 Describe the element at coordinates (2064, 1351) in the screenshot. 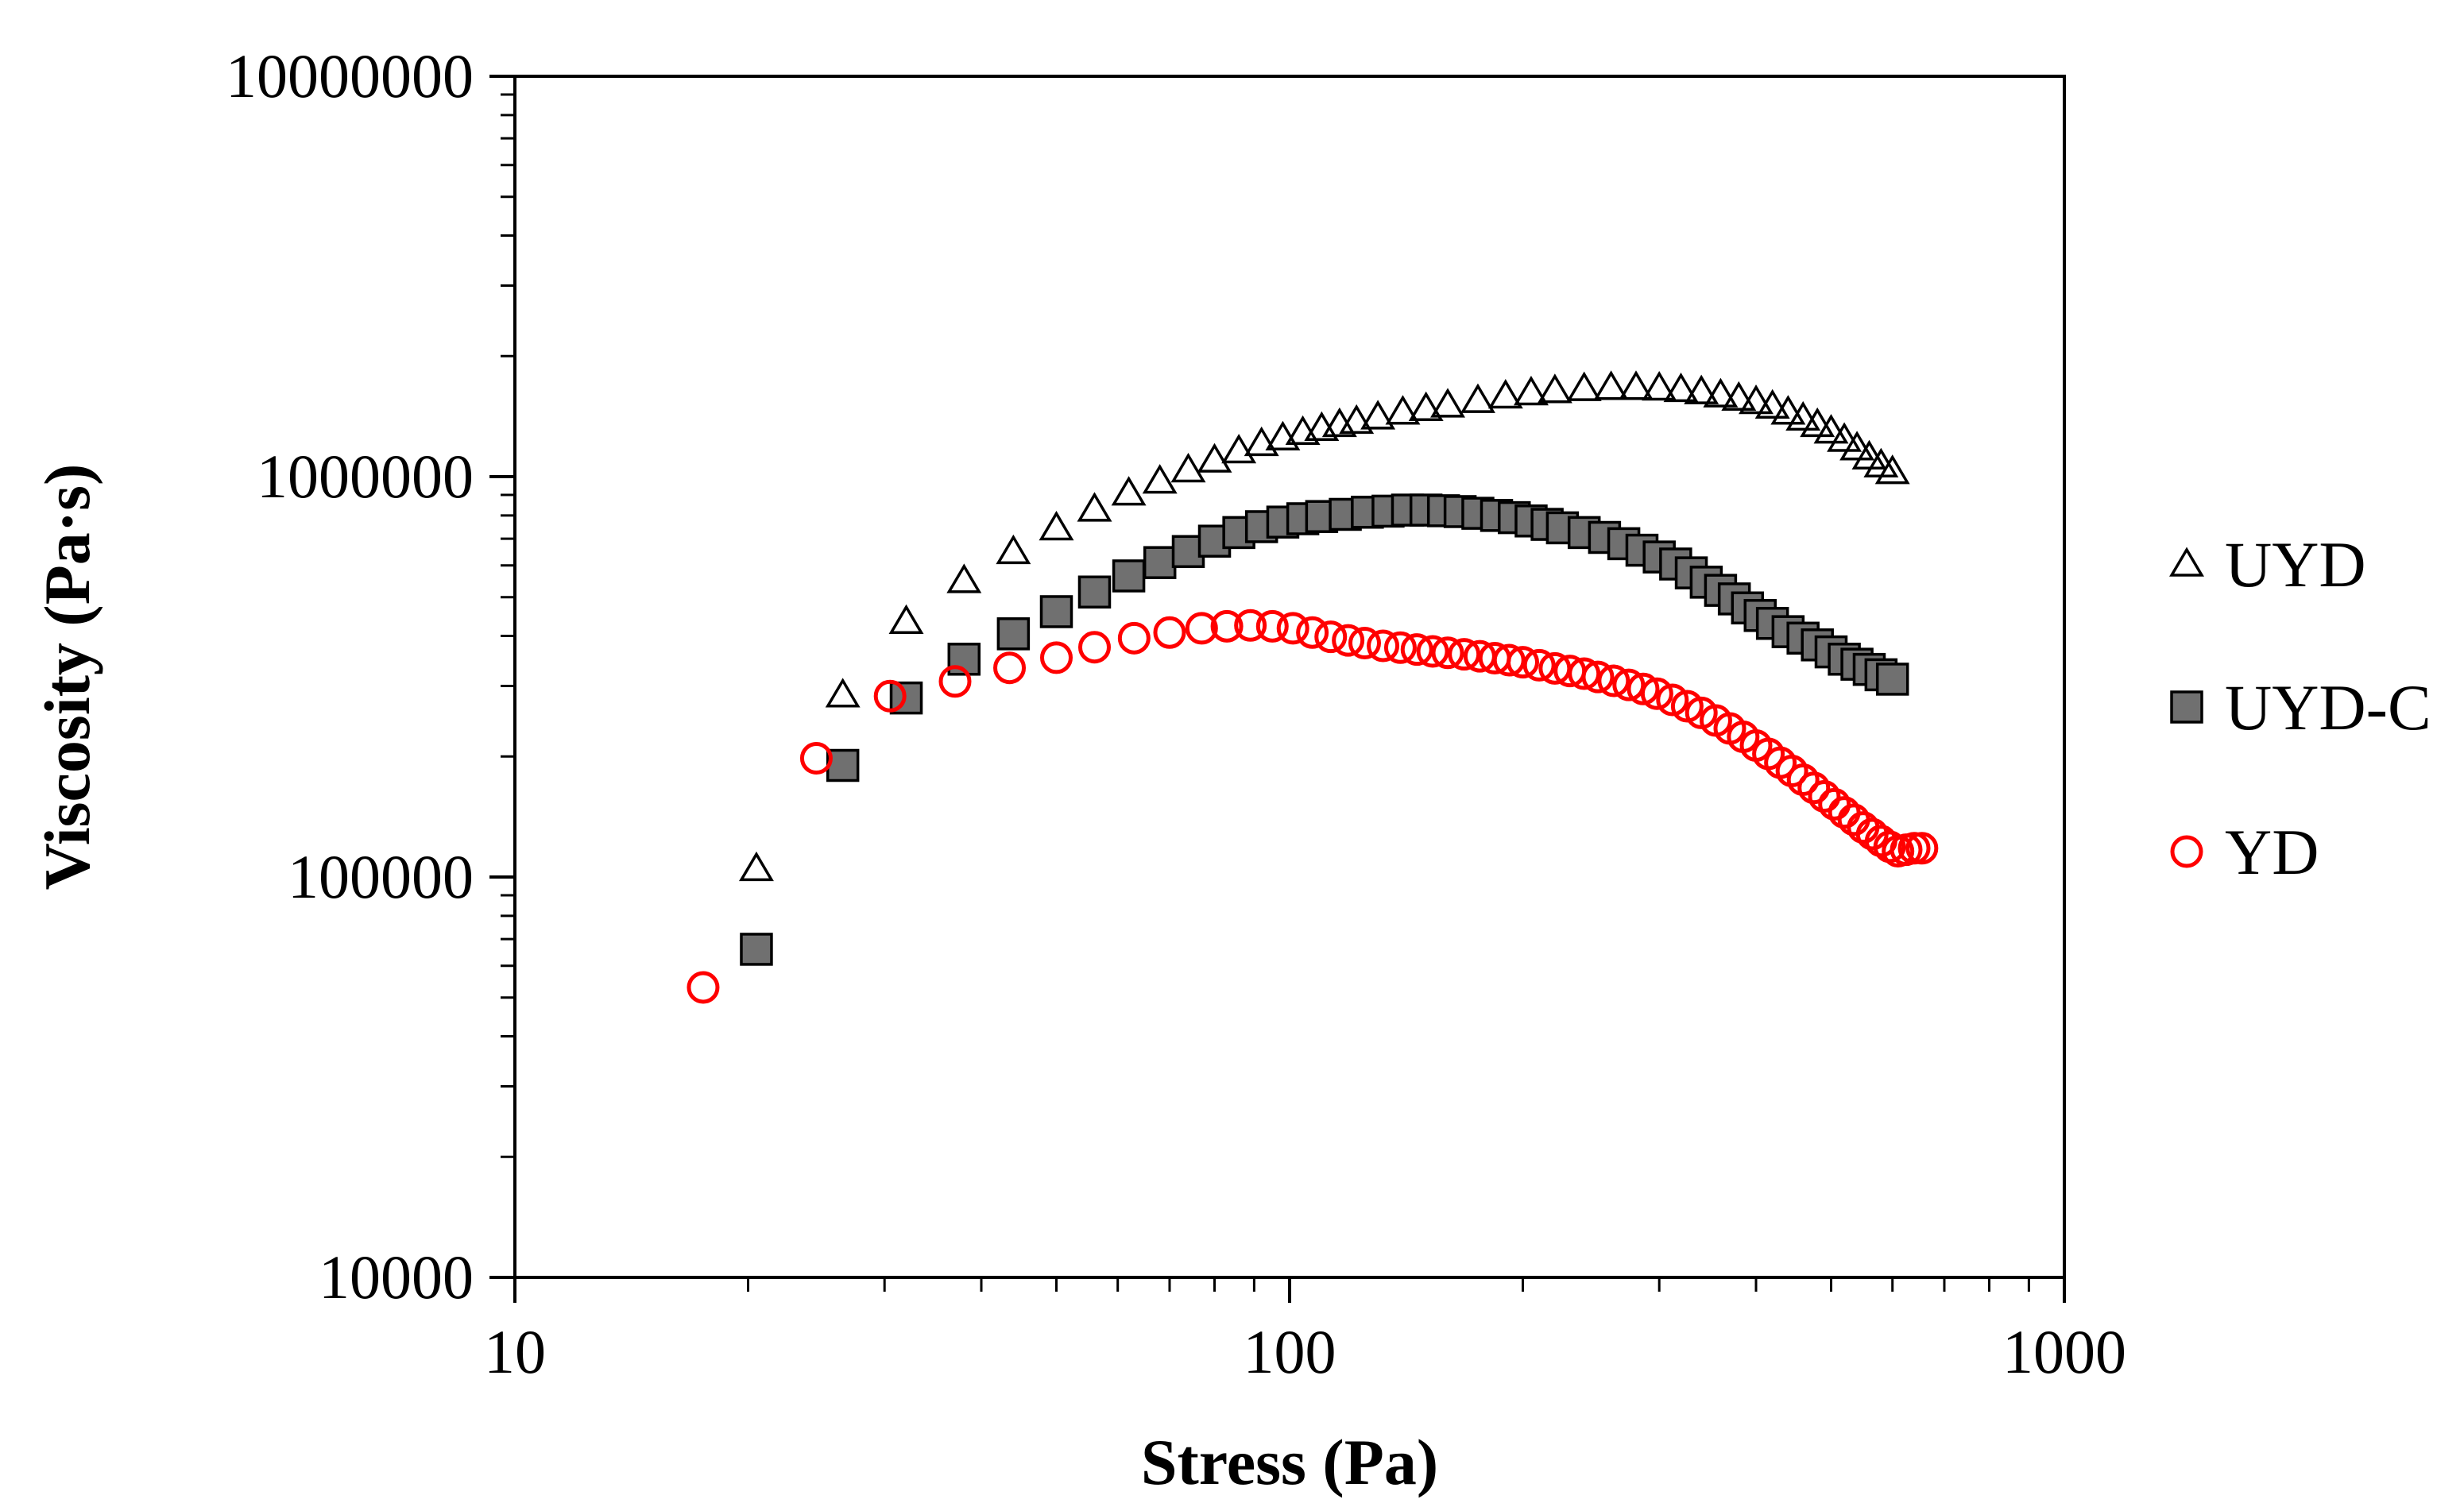

I see `x-tick-label: 1000` at that location.